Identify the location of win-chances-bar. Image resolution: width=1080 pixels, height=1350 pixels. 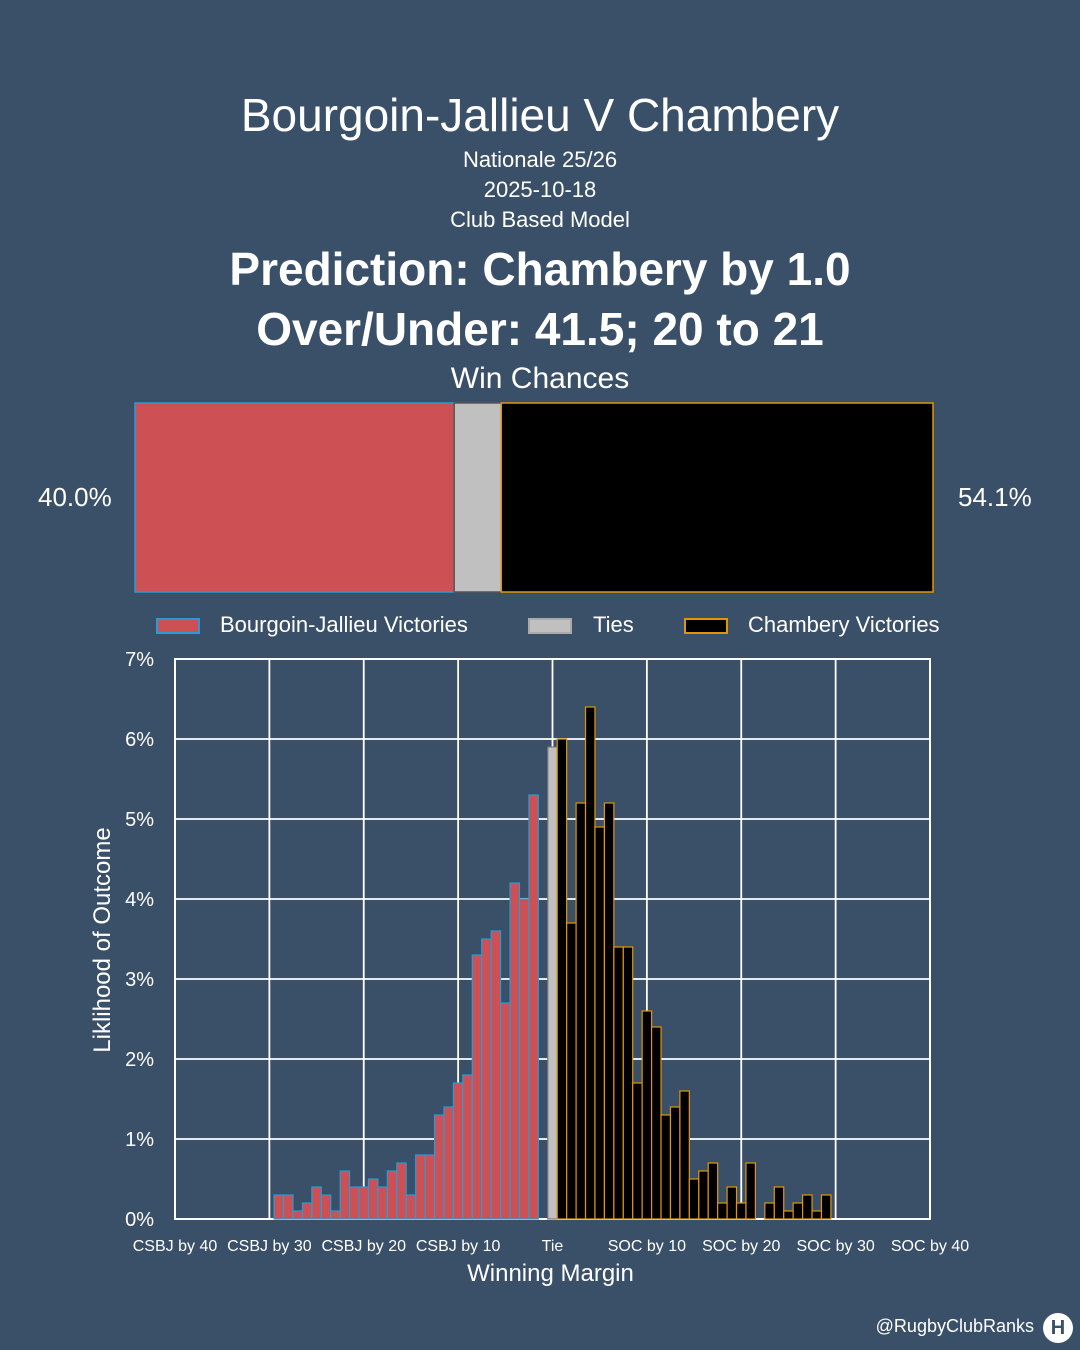
(534, 497).